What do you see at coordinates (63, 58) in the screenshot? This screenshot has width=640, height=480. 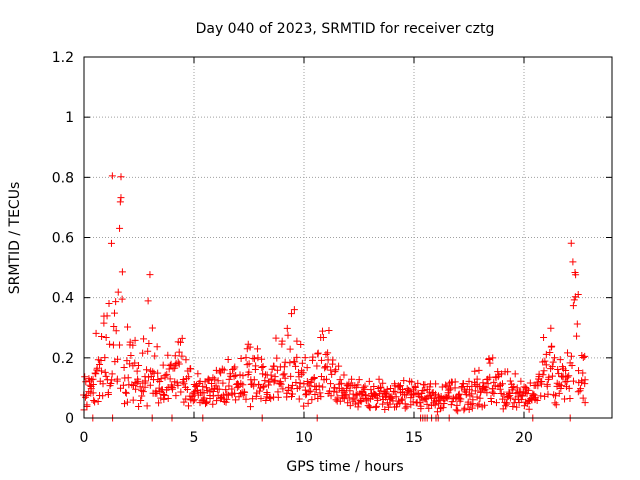 I see `y-tick-label: 1.2` at bounding box center [63, 58].